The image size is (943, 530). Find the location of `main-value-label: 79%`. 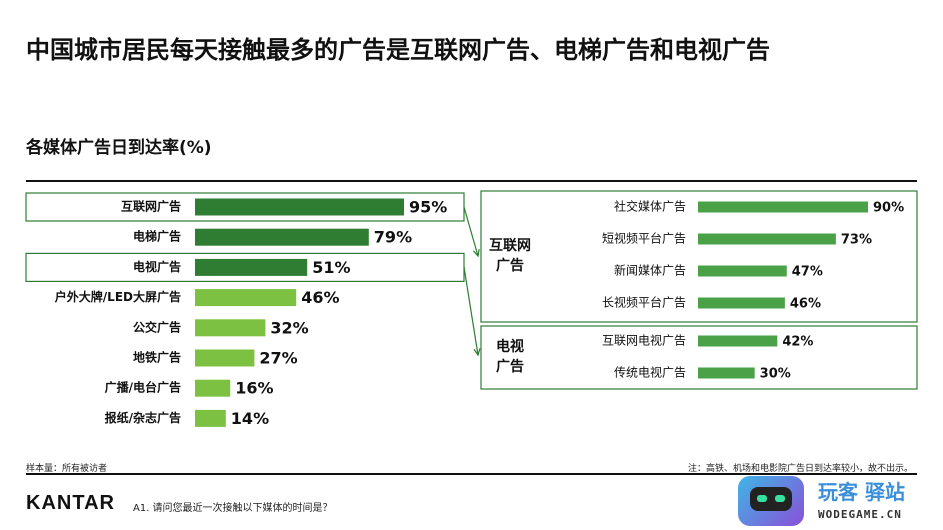

main-value-label: 79% is located at coordinates (393, 237).